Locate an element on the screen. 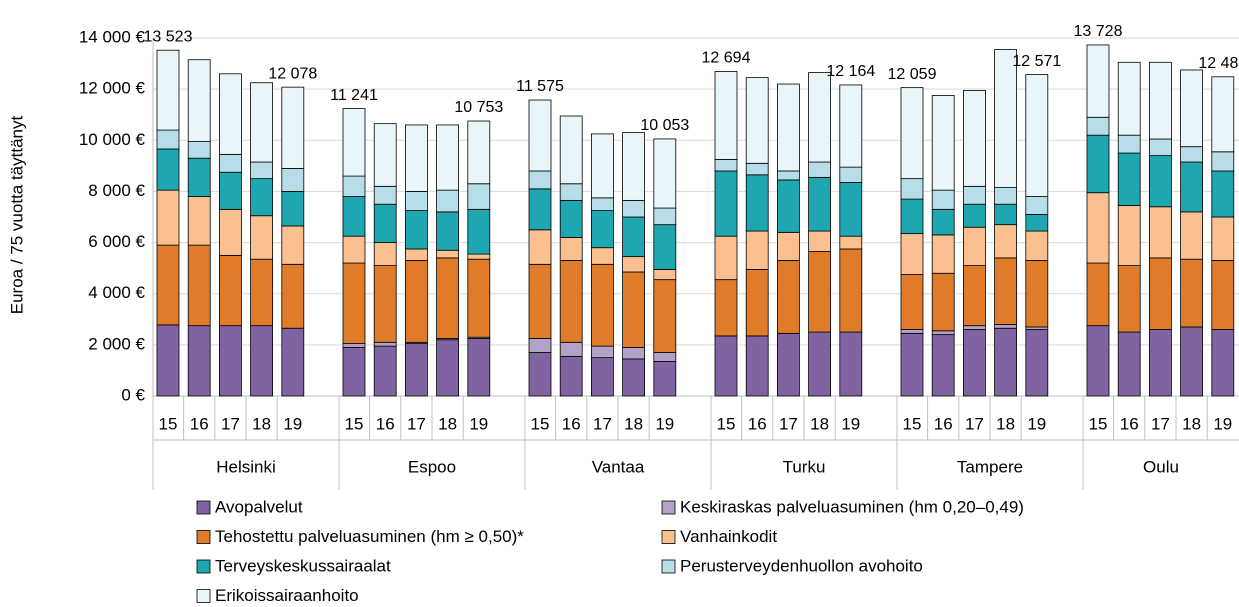 This screenshot has width=1239, height=607. total-label: 12 078 is located at coordinates (292, 73).